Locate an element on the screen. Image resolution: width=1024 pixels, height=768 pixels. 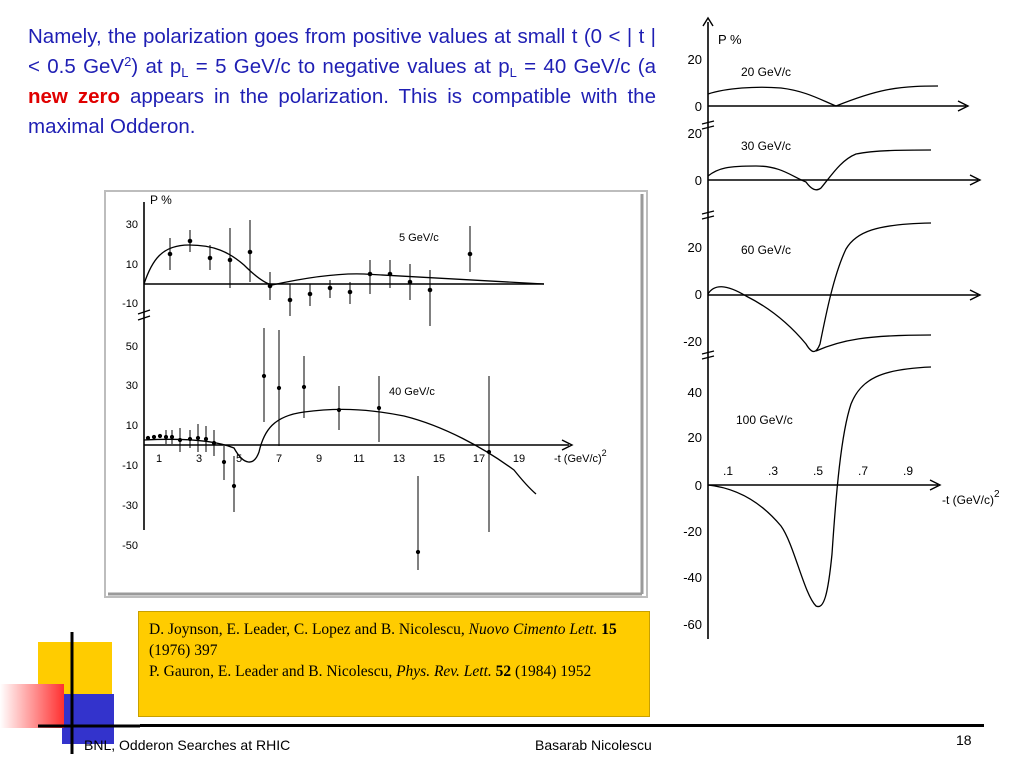
right-y-axis-arrow is located at coordinates (708, 21).